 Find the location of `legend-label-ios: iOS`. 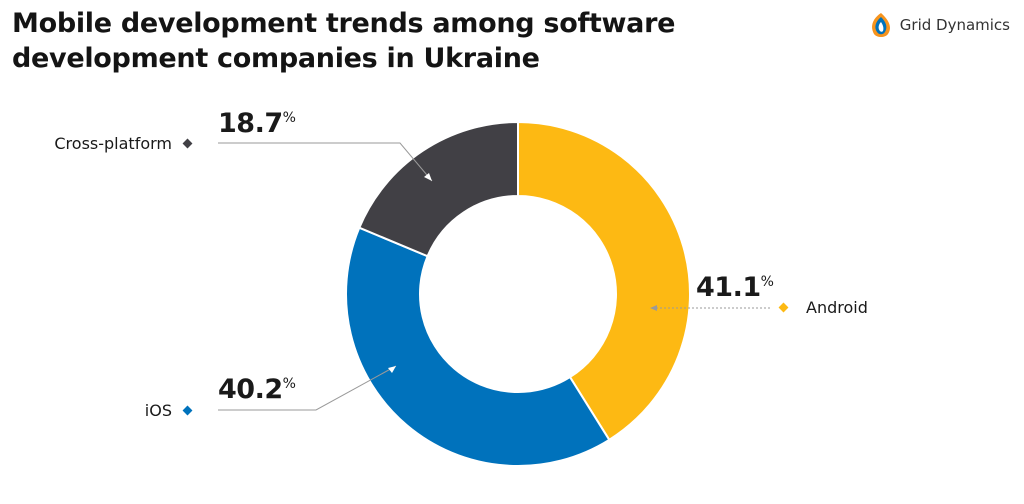

legend-label-ios: iOS is located at coordinates (158, 410).